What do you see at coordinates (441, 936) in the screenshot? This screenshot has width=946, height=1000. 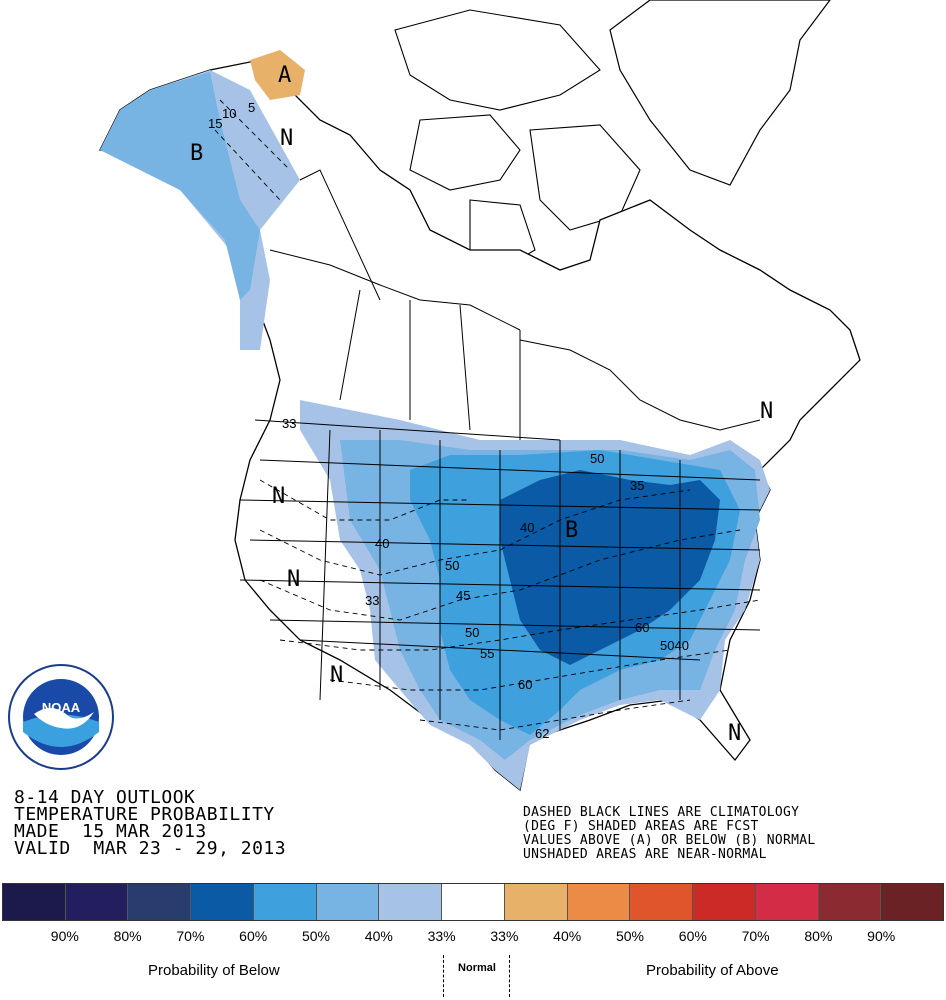 I see `legend-tick-6: 33%` at bounding box center [441, 936].